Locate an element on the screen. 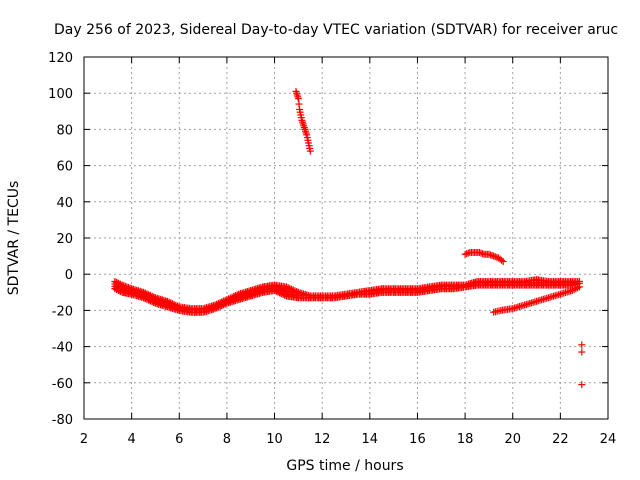 The height and width of the screenshot is (480, 640). y-tick-label: -60 is located at coordinates (62, 384).